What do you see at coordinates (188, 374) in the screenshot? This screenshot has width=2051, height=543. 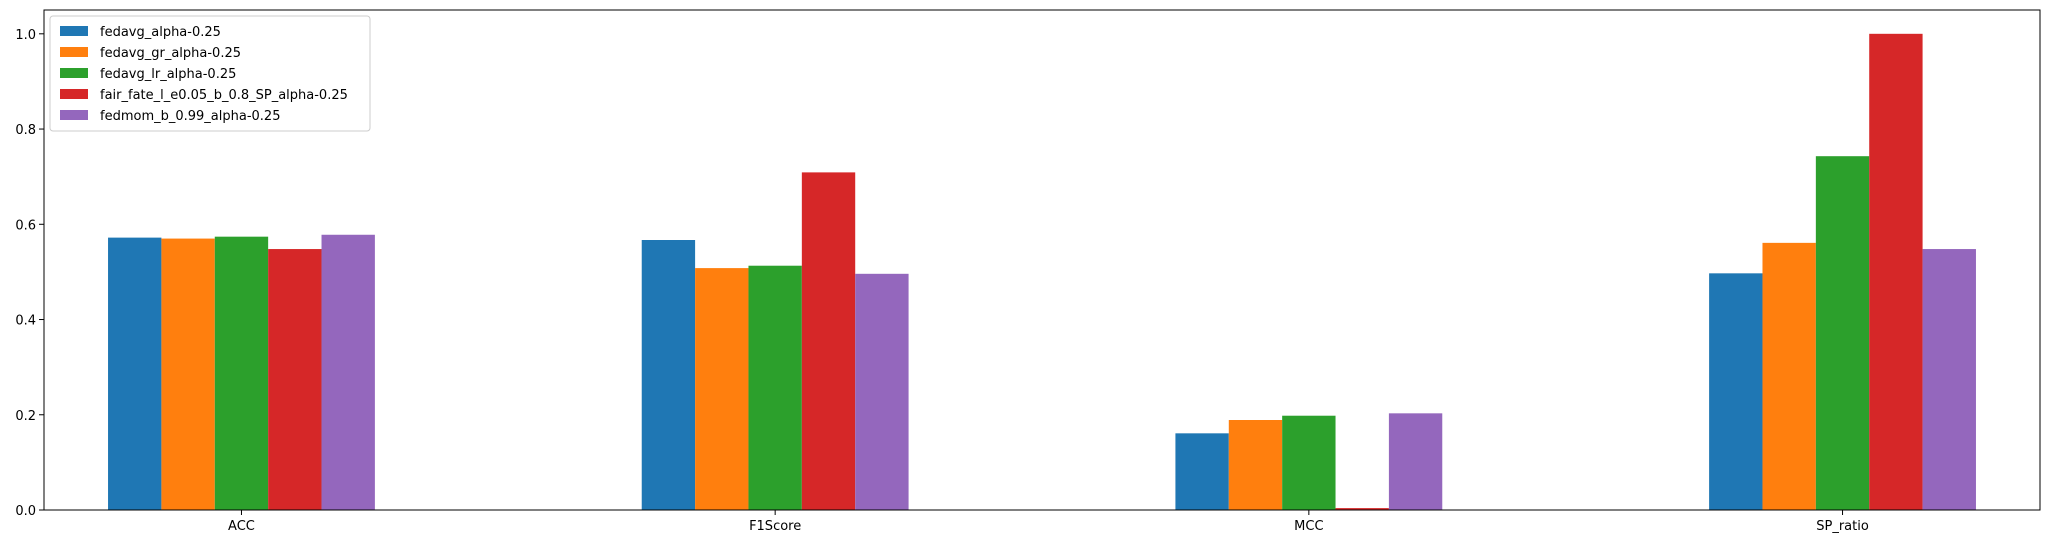 I see `bar-fedavg_gr_alpha-0.25-ACC` at bounding box center [188, 374].